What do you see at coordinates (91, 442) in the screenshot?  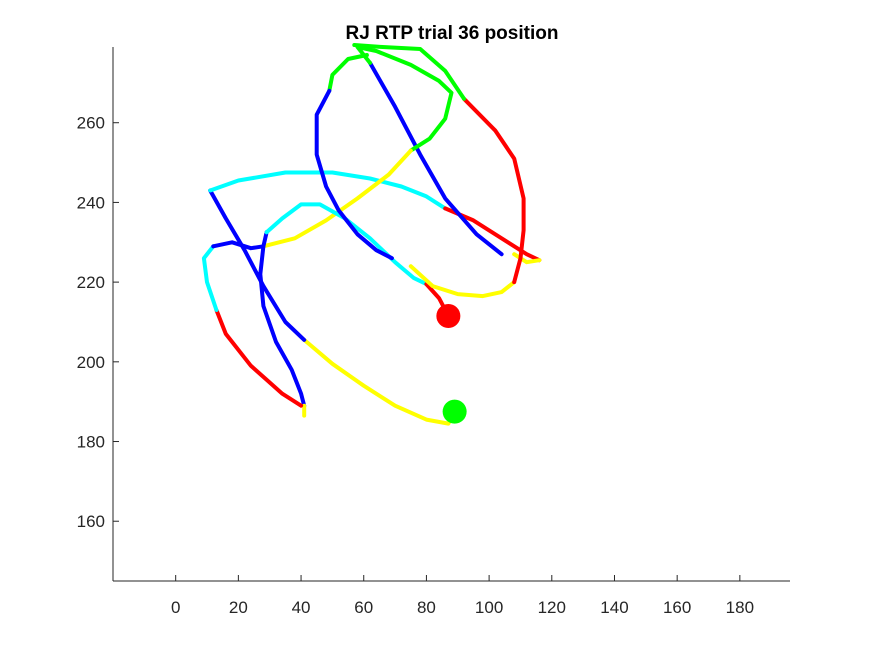 I see `y-tick-label: 180` at bounding box center [91, 442].